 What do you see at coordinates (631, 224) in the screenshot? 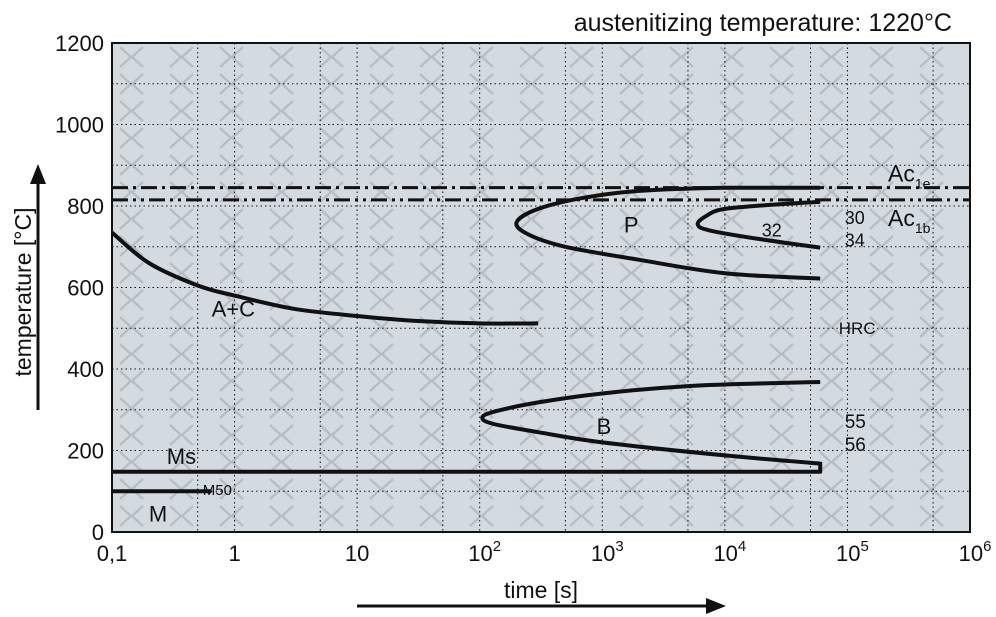
I see `chart-annotation: P` at bounding box center [631, 224].